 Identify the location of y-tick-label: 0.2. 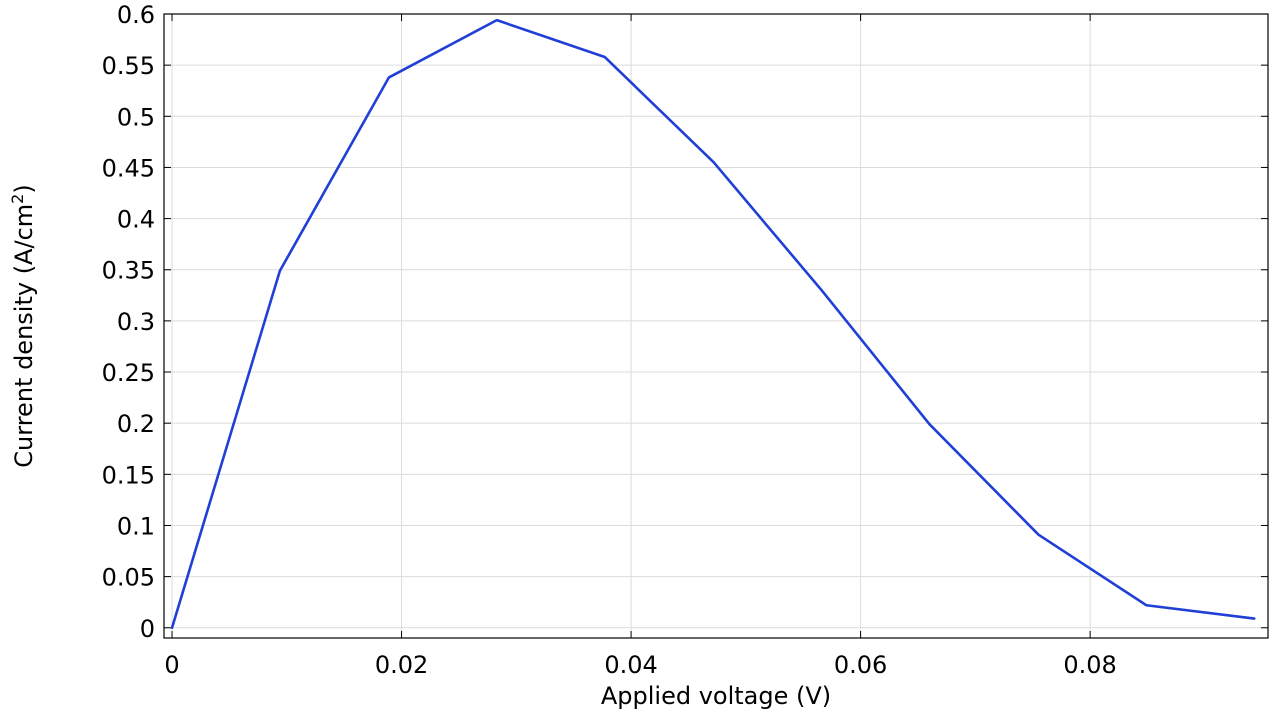
(136, 424).